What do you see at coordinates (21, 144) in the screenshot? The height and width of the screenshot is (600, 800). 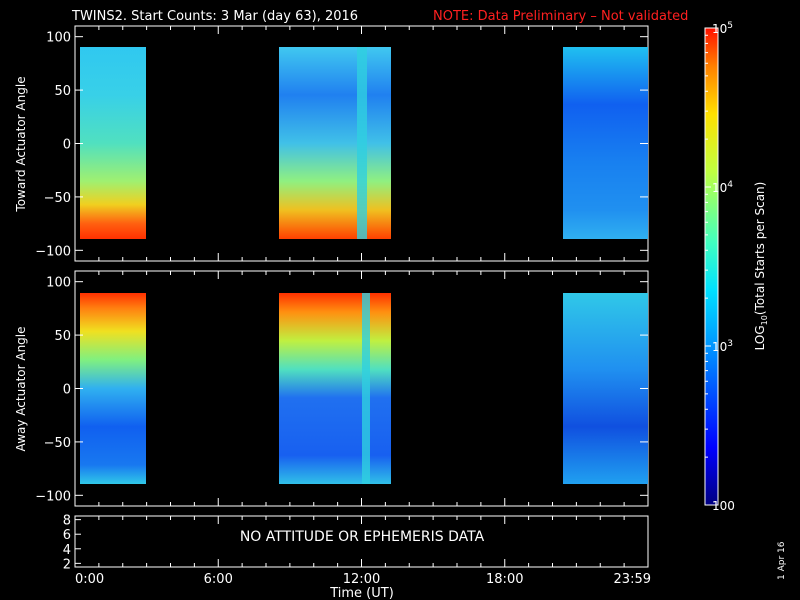 I see `y-label-toward: Toward Actuator Angle` at bounding box center [21, 144].